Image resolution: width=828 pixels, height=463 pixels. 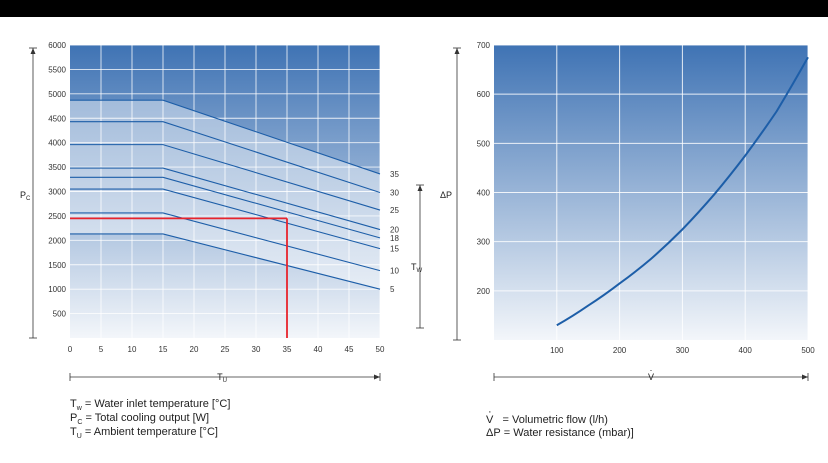 I want to click on x-tick-labels-right: 100 200 300 400 500, so click(x=682, y=350).